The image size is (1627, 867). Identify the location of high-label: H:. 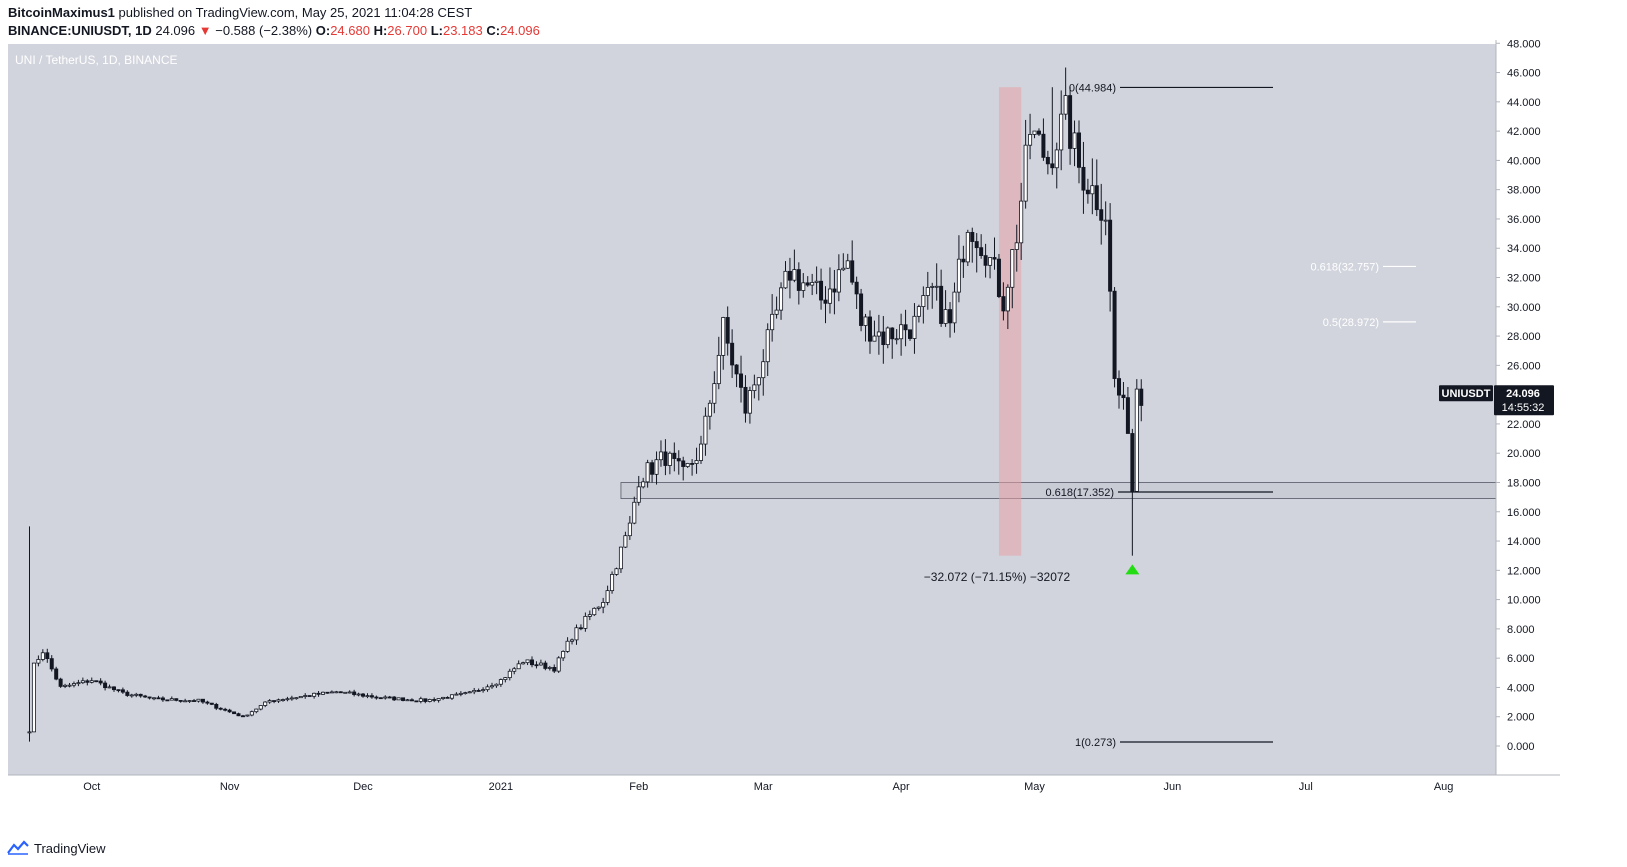
(380, 30).